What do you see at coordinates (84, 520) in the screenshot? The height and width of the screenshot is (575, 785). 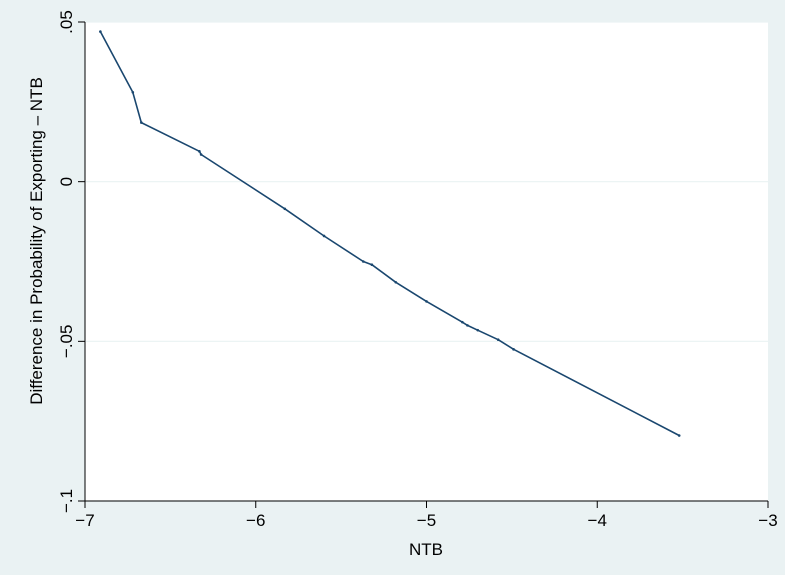 I see `x-tick-label: −7` at bounding box center [84, 520].